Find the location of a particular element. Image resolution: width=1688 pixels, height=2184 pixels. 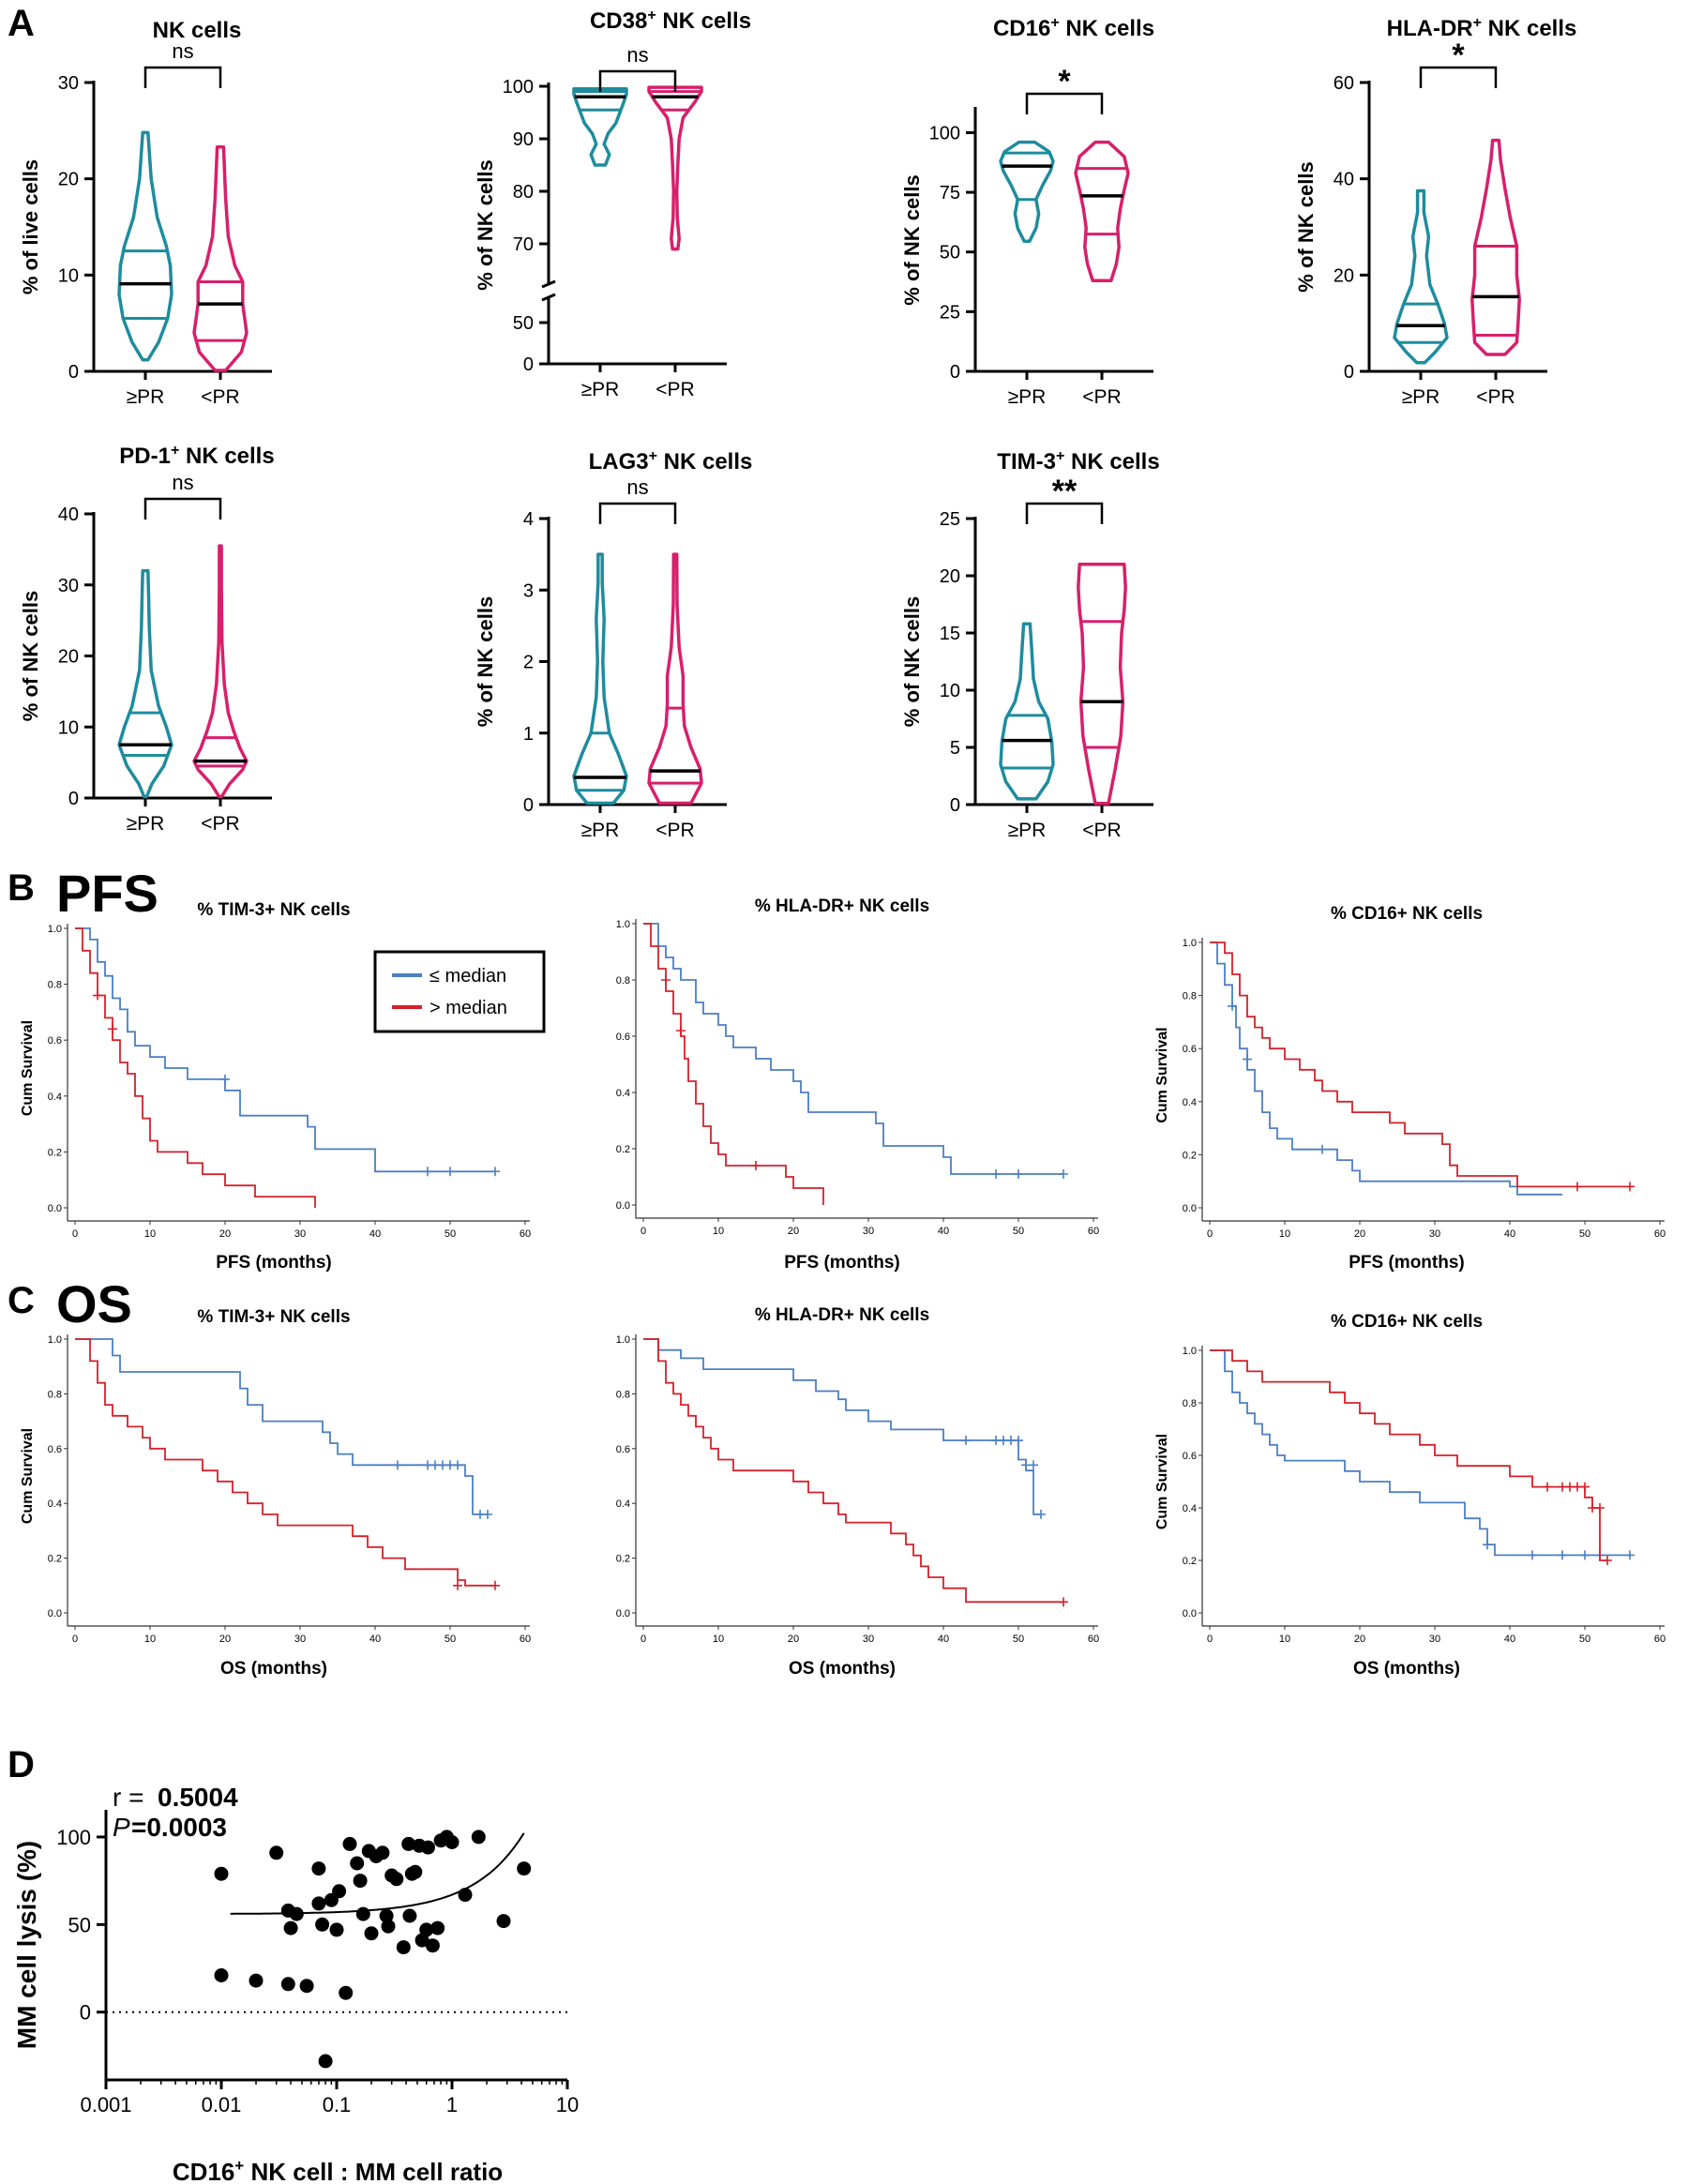

annotation-r-label: r = is located at coordinates (128, 1797).